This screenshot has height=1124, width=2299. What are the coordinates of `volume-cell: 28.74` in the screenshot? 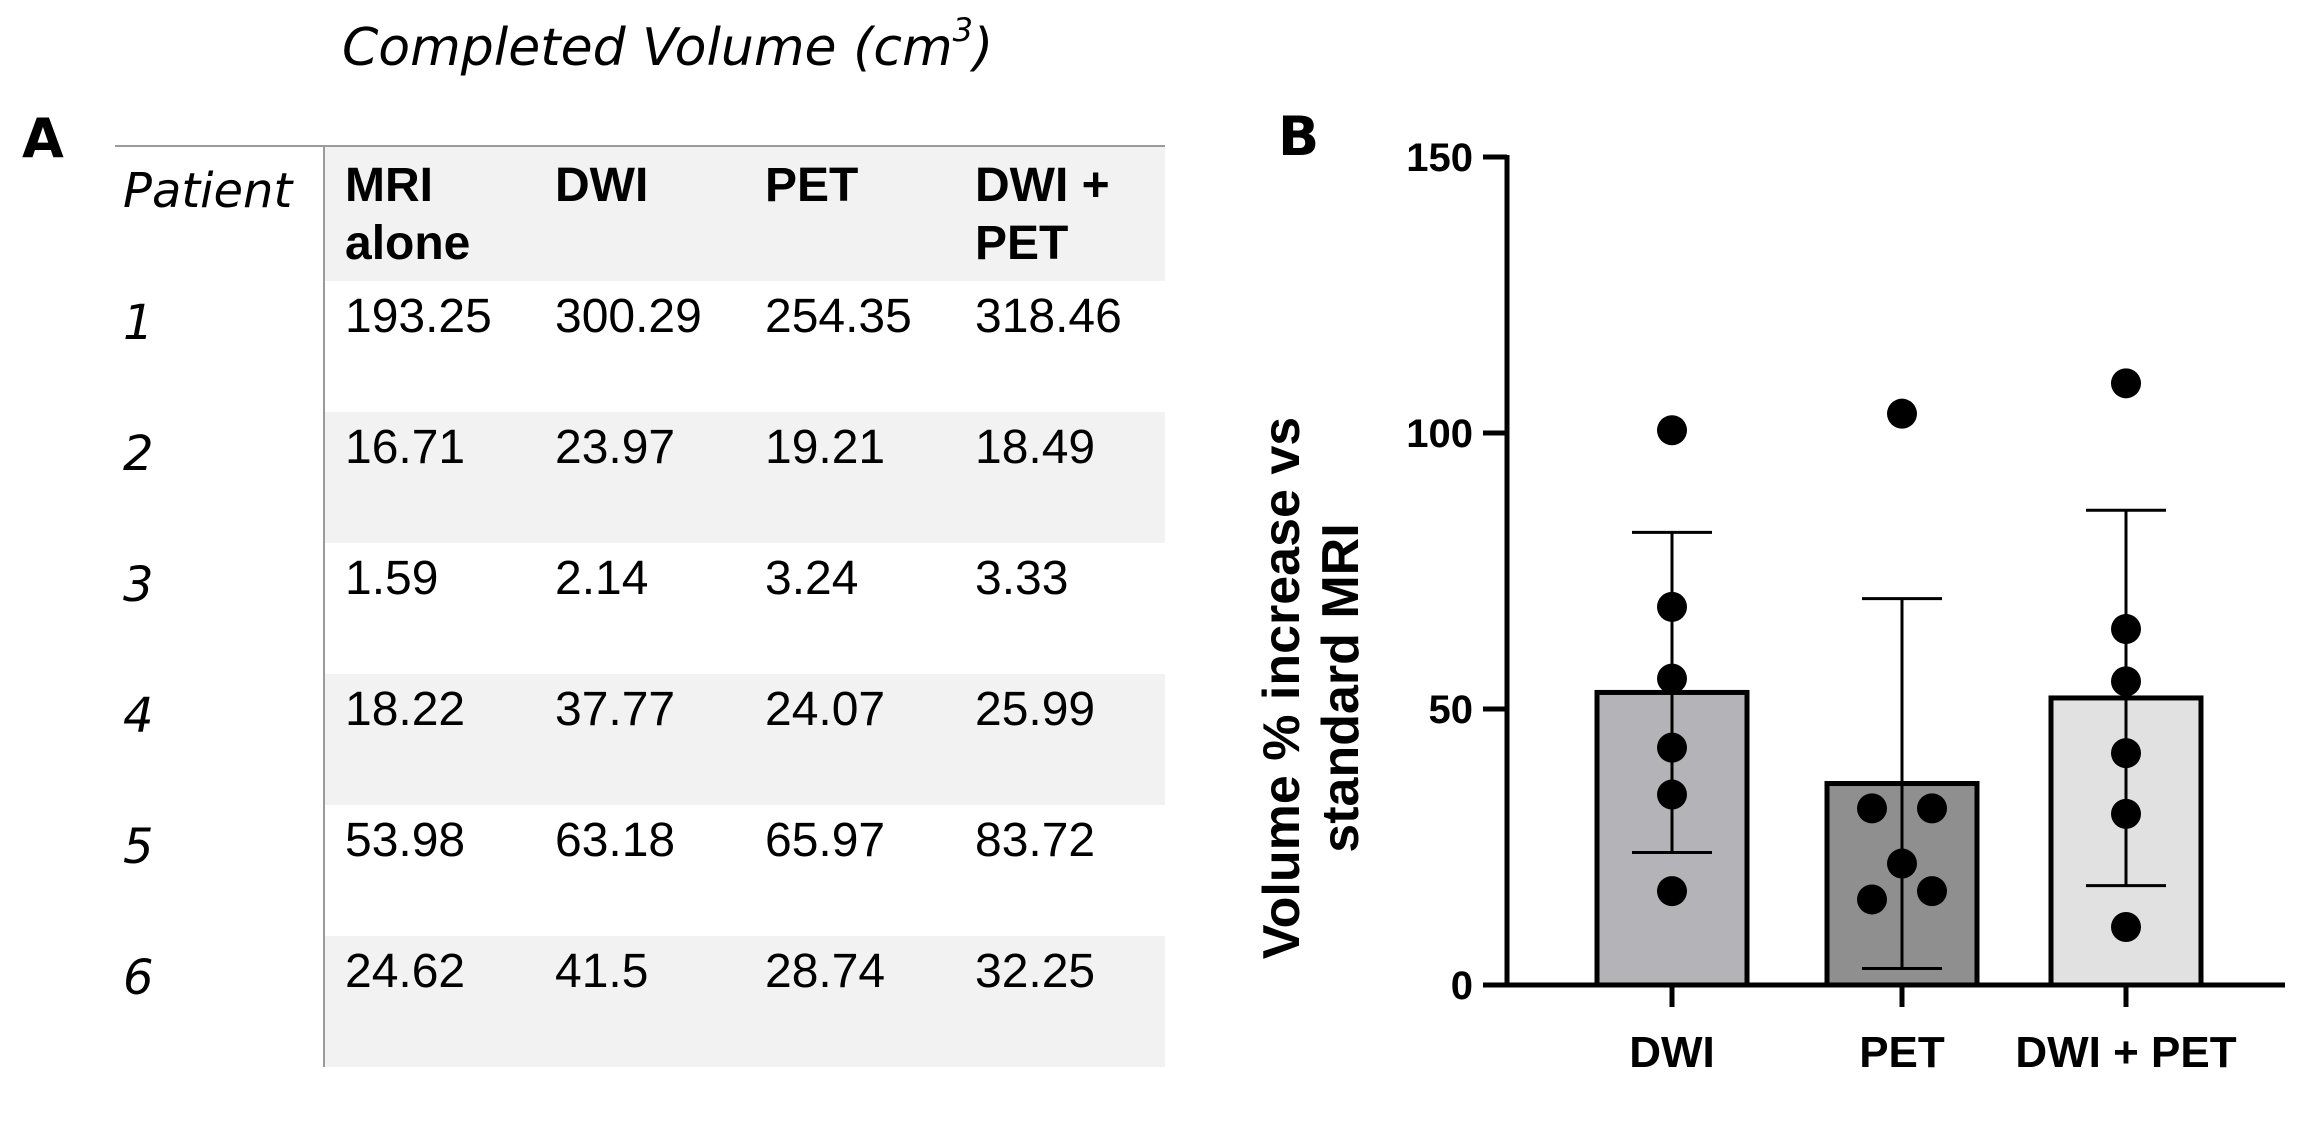 It's located at (850, 1001).